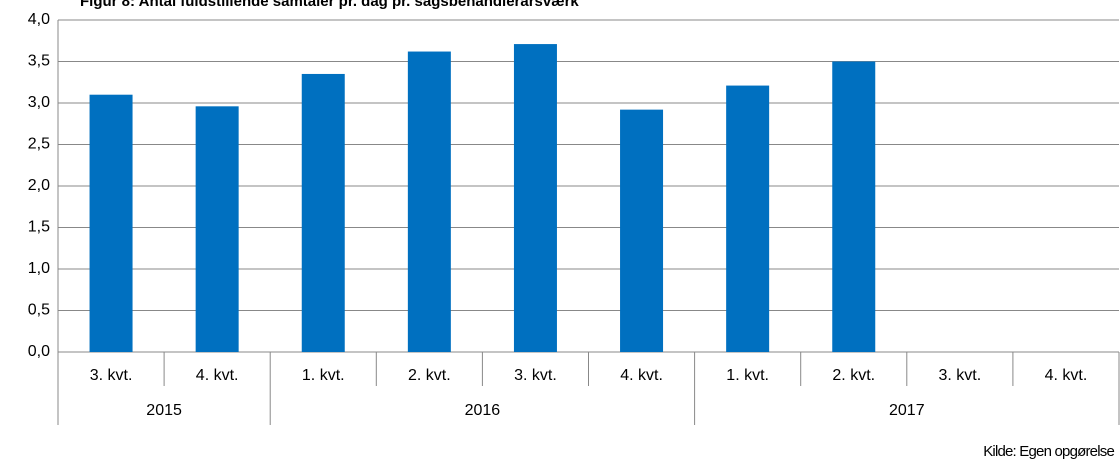 This screenshot has width=1120, height=465. Describe the element at coordinates (39, 185) in the screenshot. I see `y-tick-label: 2,0` at that location.